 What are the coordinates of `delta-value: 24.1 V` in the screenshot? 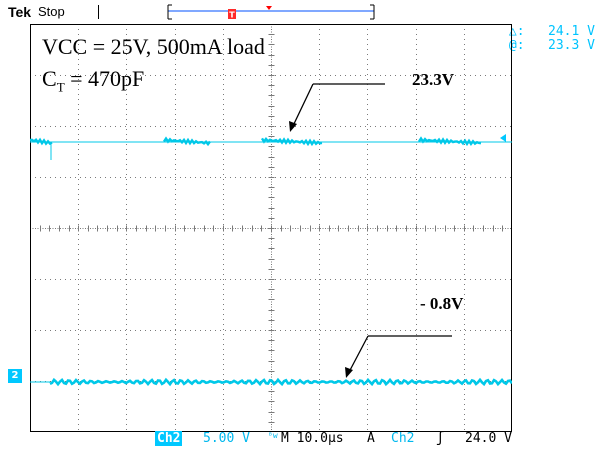 It's located at (571, 31).